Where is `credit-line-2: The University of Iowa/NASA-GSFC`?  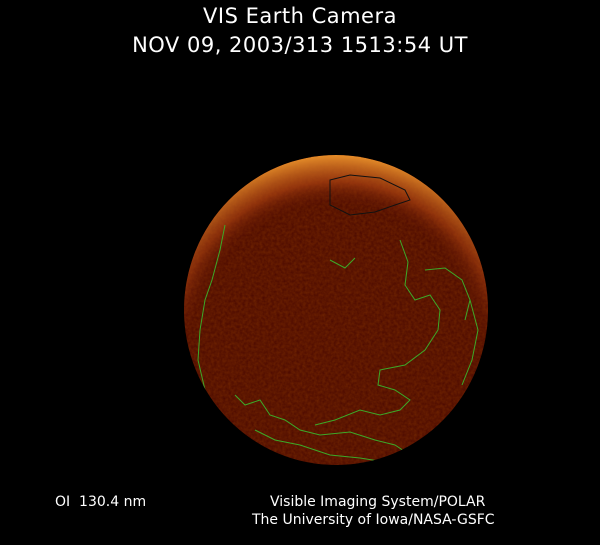 credit-line-2: The University of Iowa/NASA-GSFC is located at coordinates (373, 520).